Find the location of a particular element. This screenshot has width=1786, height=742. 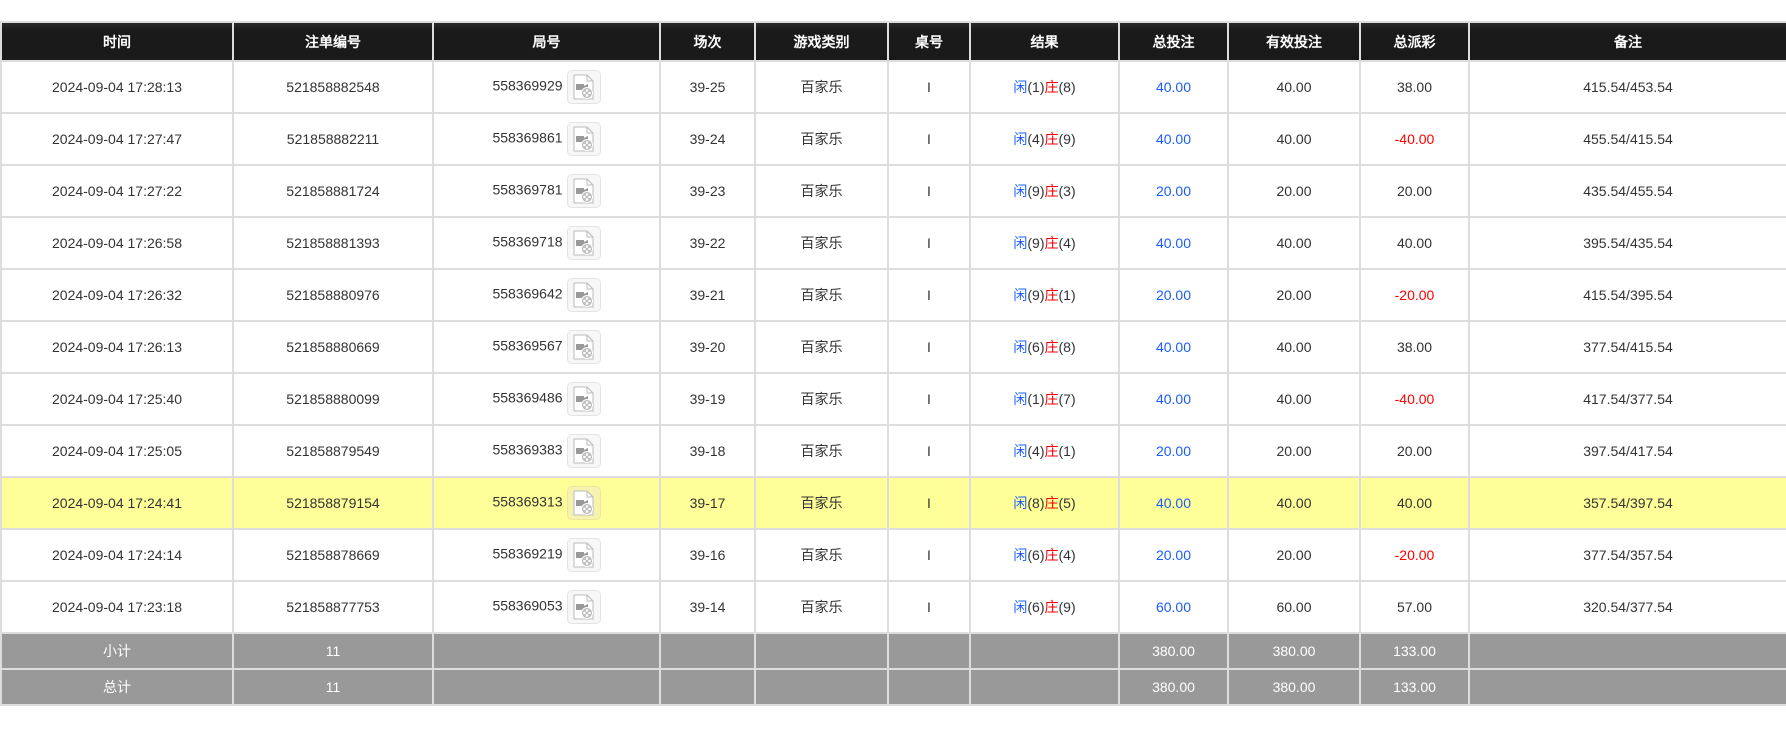

payout-cell: -20.00 is located at coordinates (1414, 555).